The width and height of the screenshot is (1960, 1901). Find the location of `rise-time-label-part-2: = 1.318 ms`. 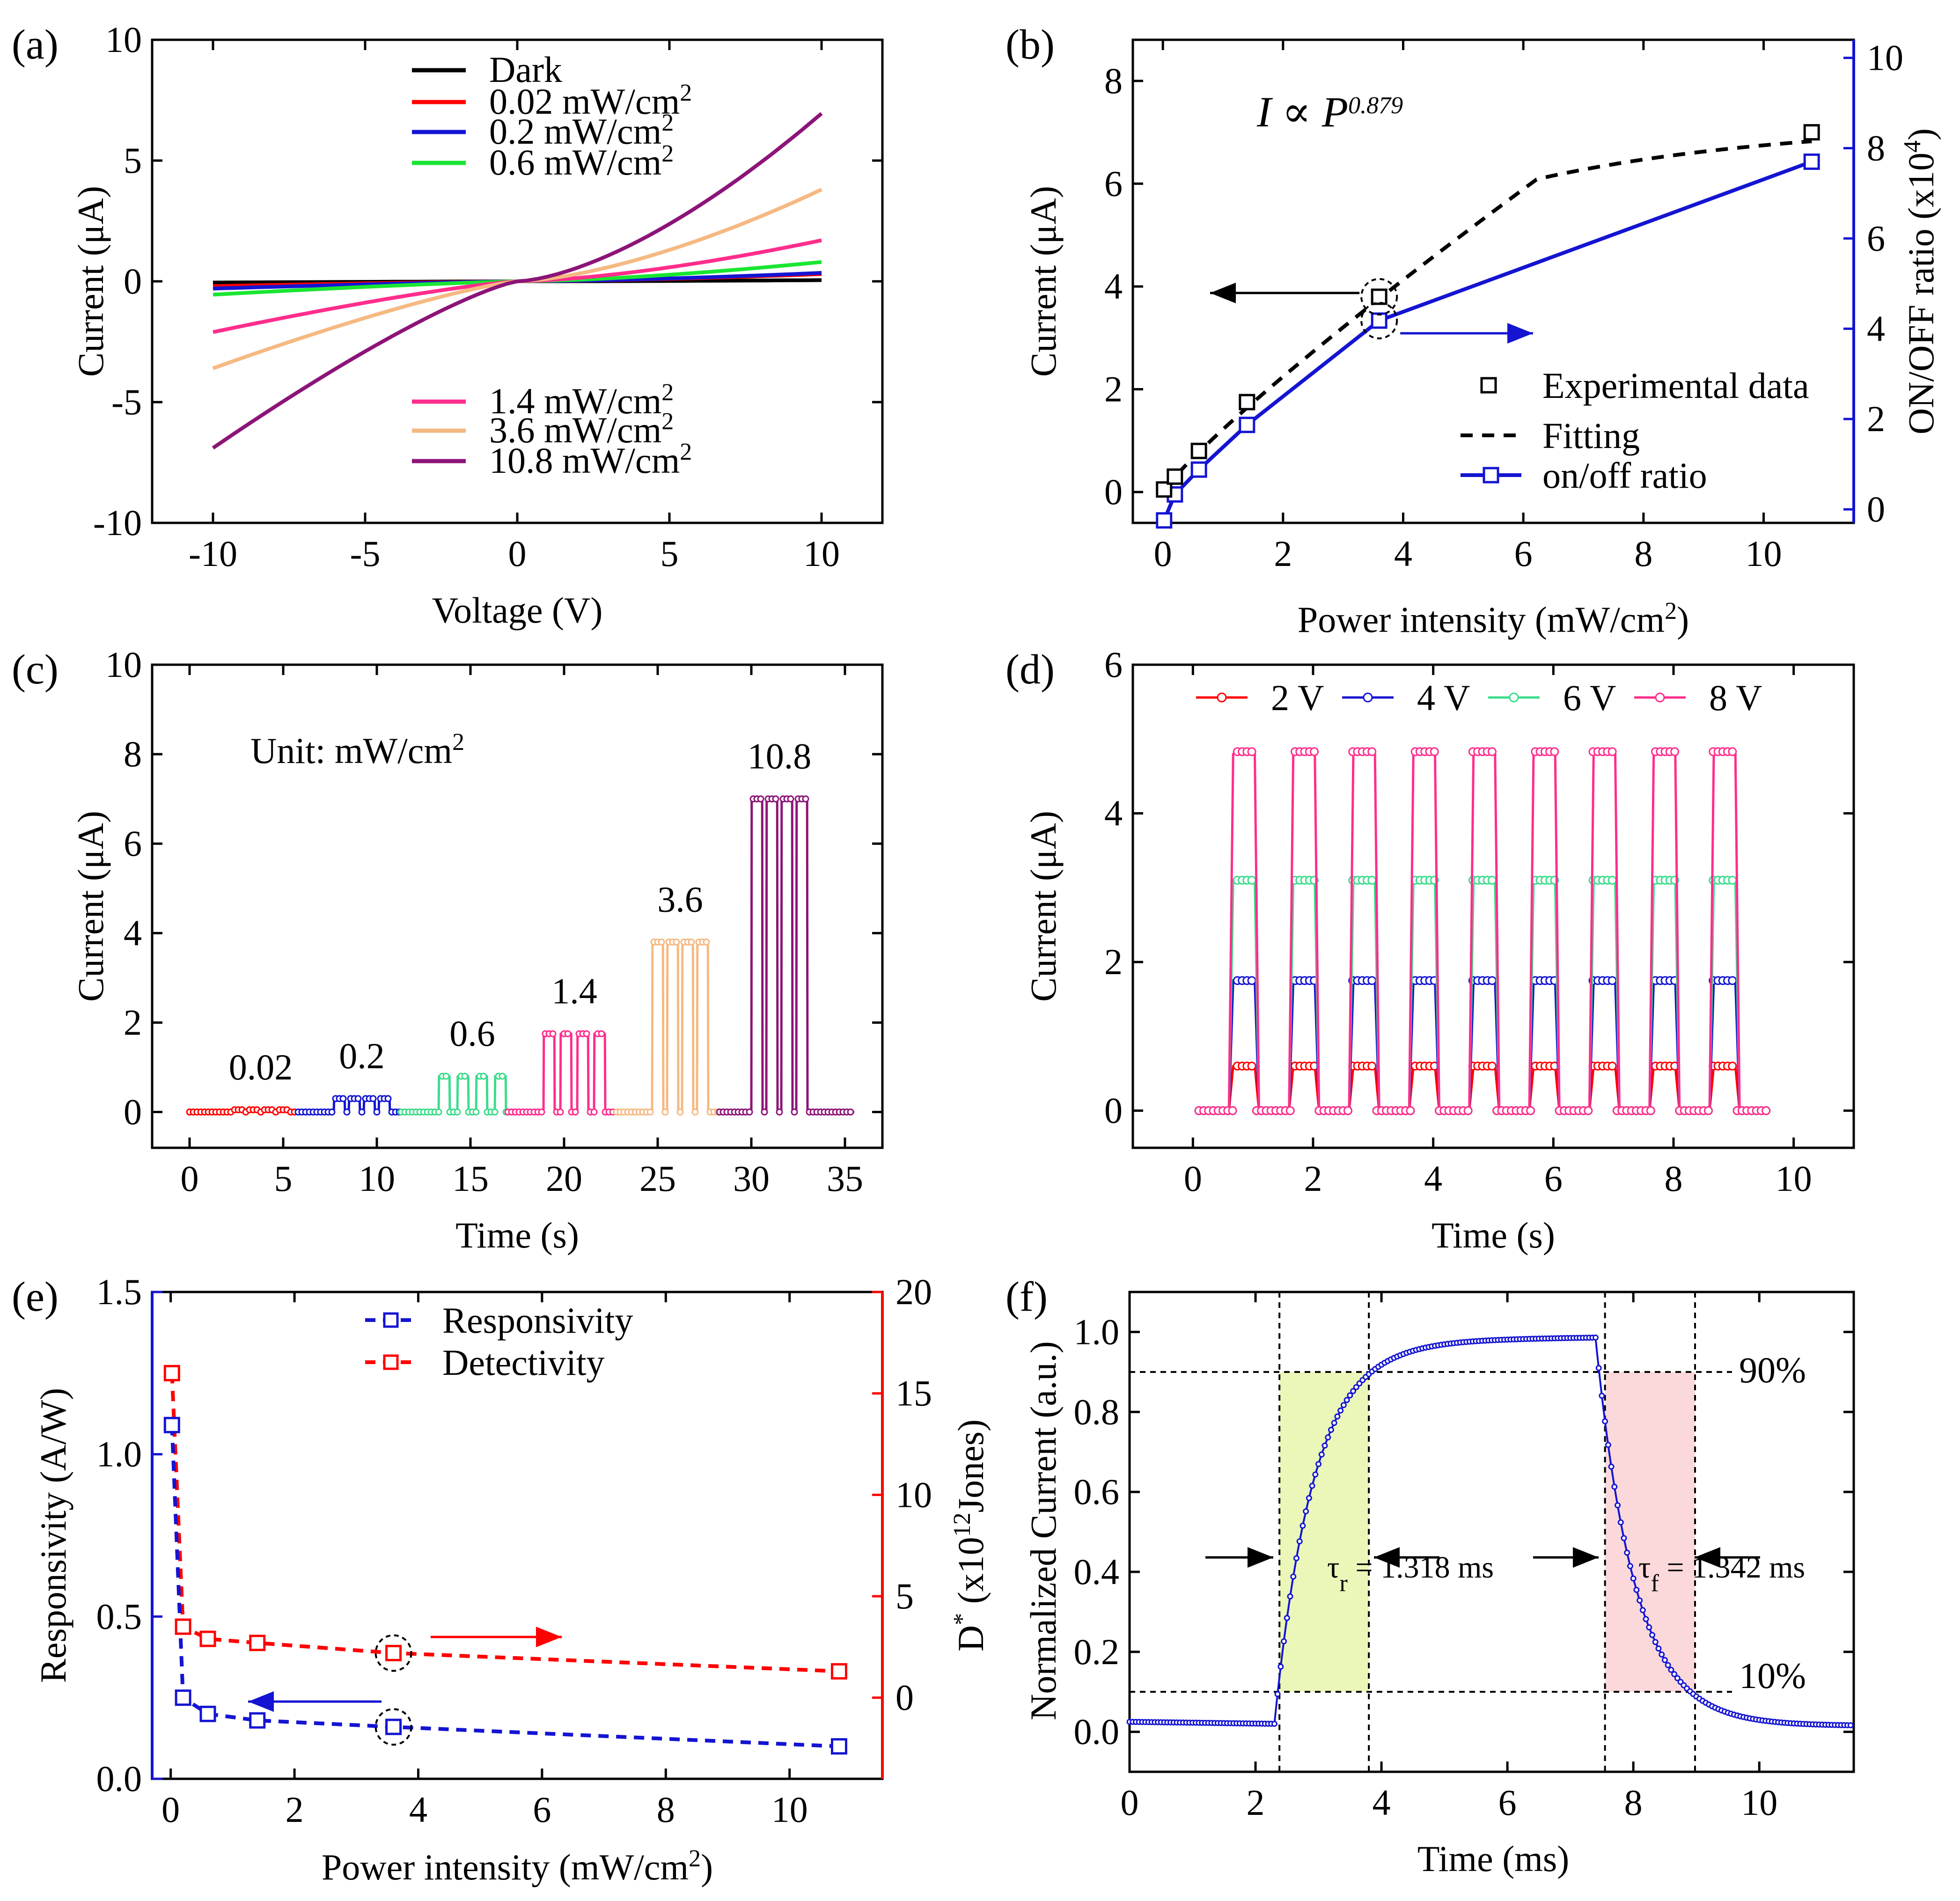

rise-time-label-part-2: = 1.318 ms is located at coordinates (1421, 1568).